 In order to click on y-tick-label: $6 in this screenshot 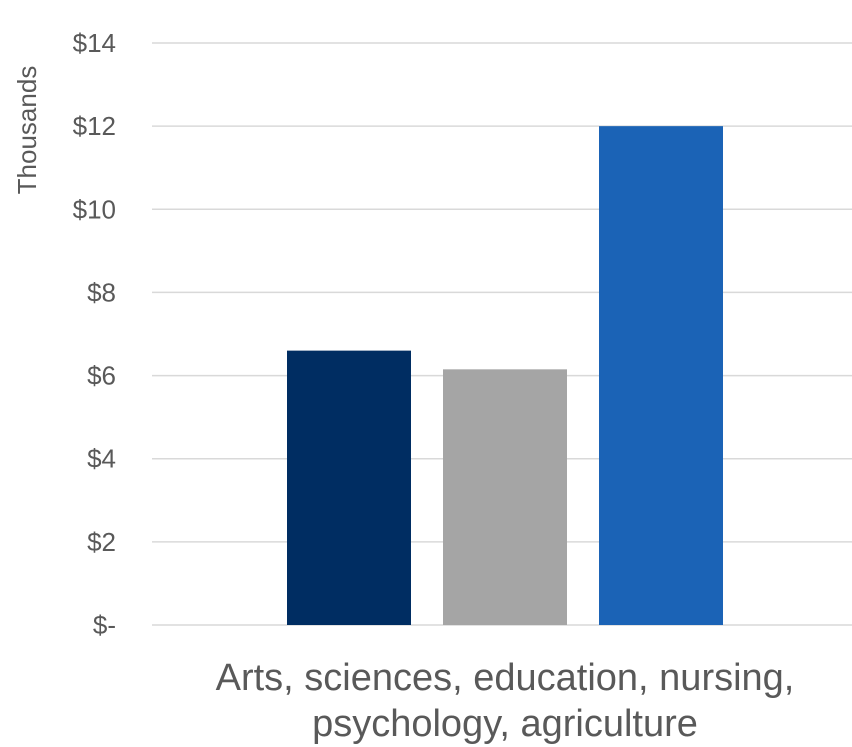, I will do `click(101, 376)`.